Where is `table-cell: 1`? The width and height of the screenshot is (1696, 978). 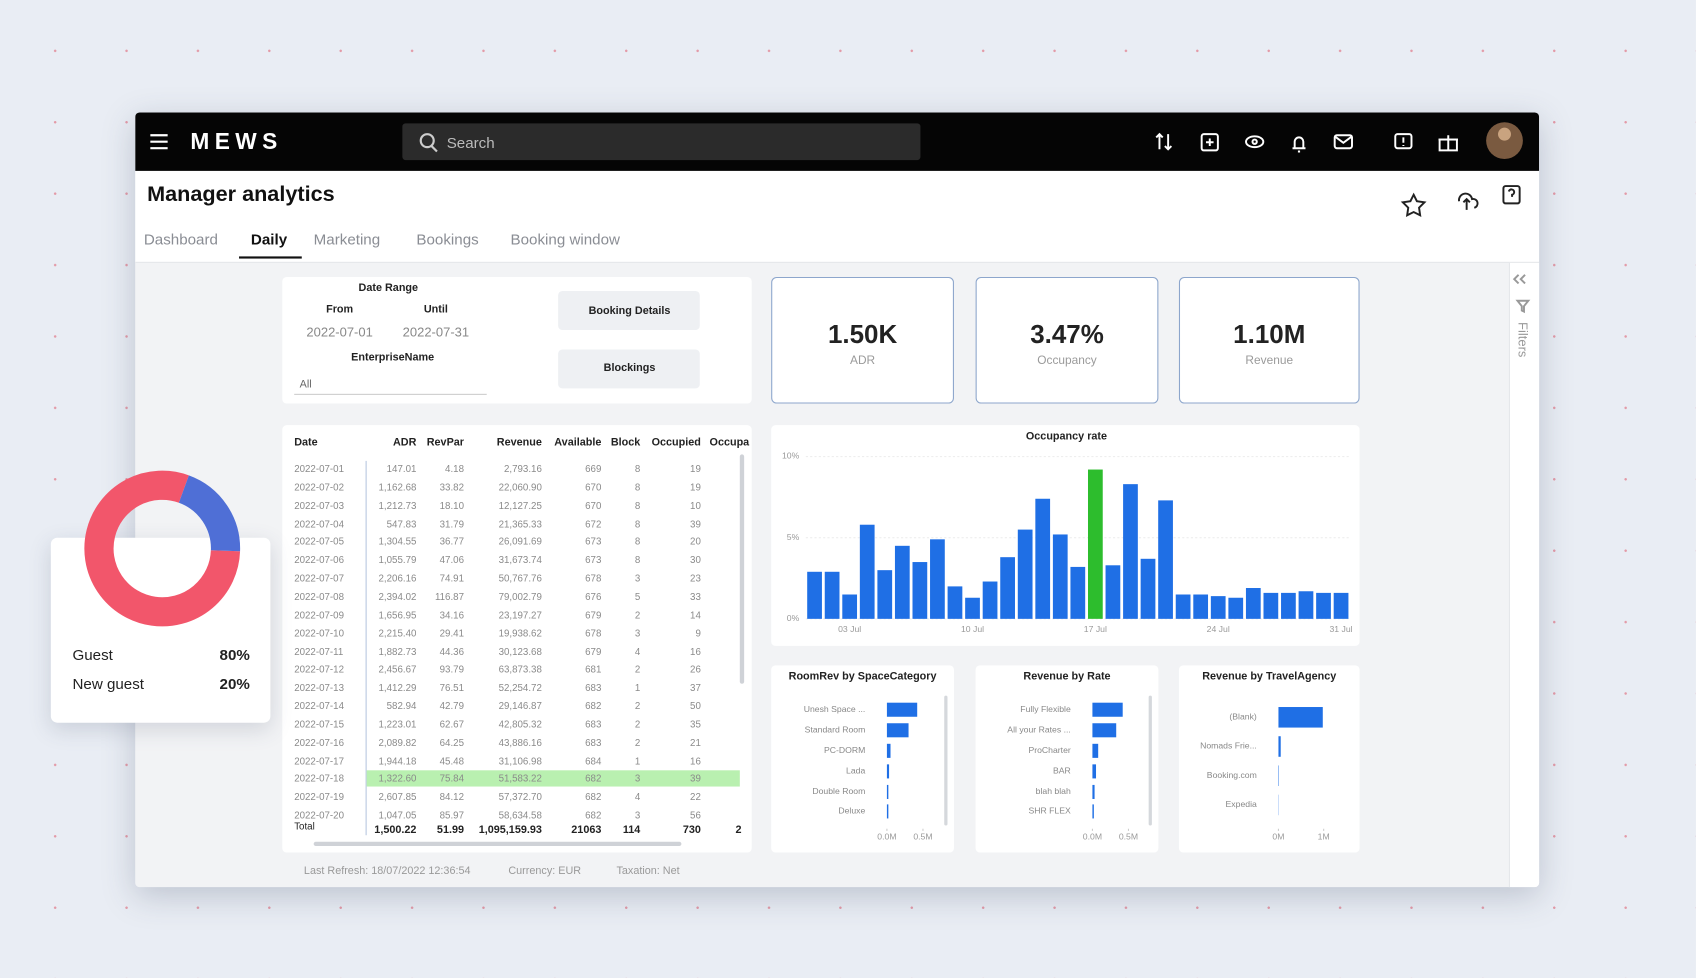
table-cell: 1 is located at coordinates (637, 688).